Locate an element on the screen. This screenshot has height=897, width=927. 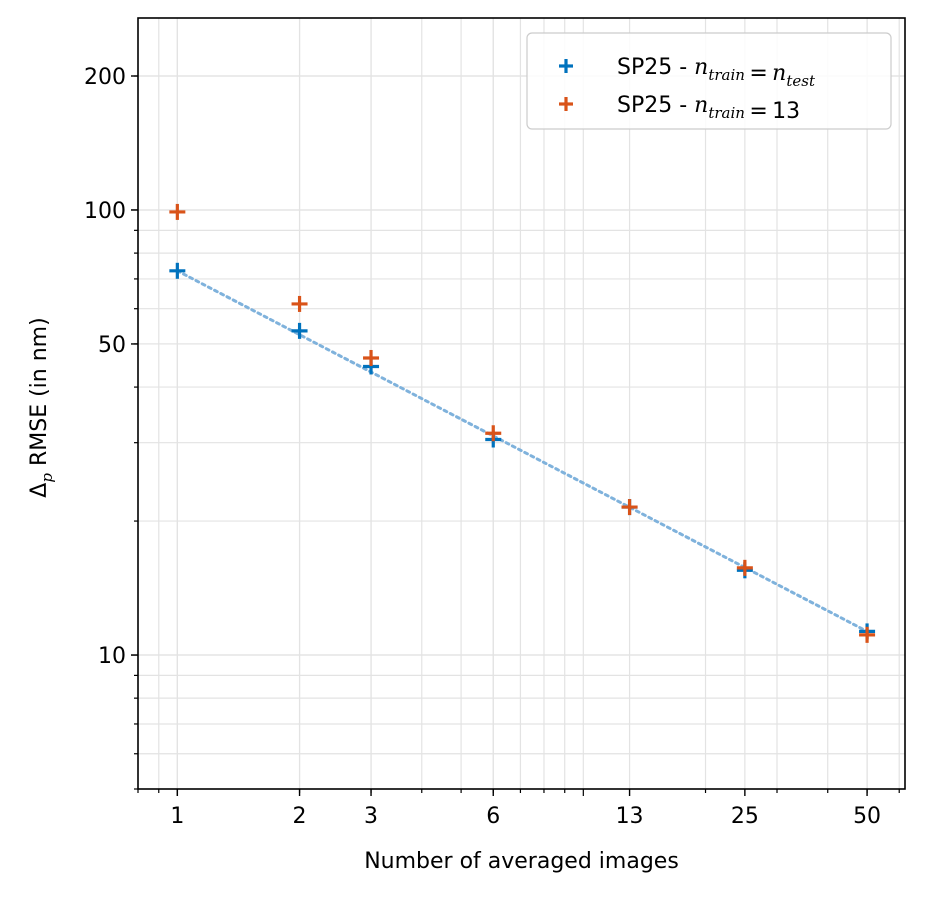
legend-label-series-2: SP25 - ntrain = 13 is located at coordinates (708, 108).